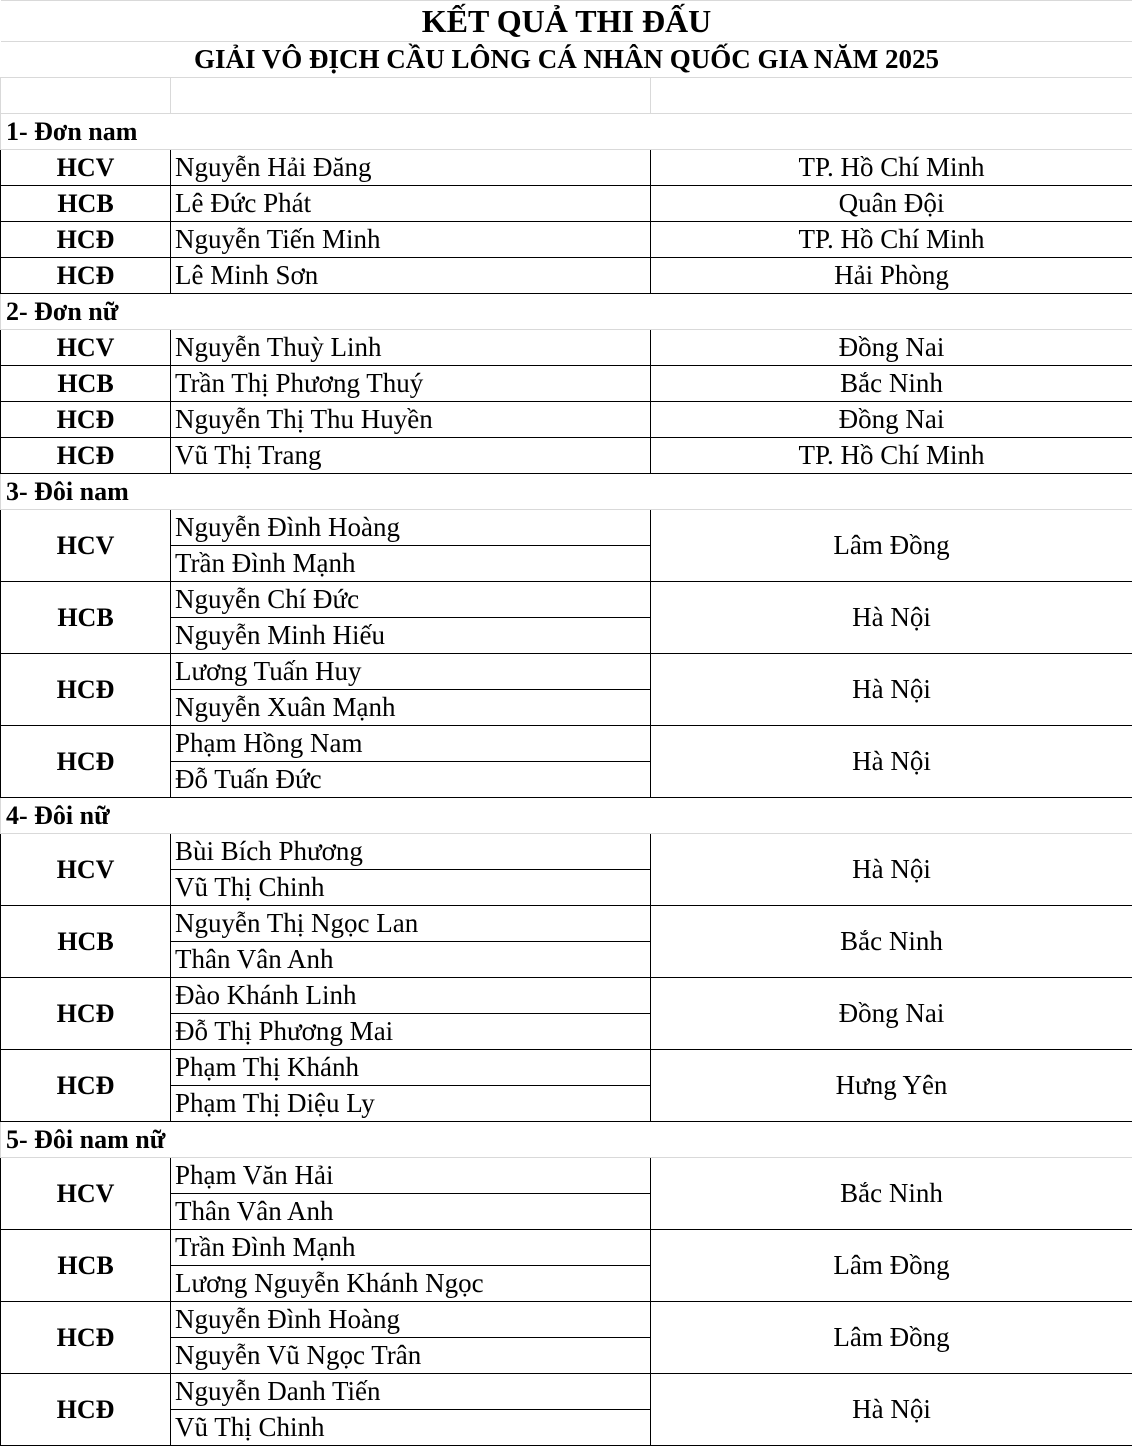 The image size is (1132, 1446). What do you see at coordinates (410, 1067) in the screenshot?
I see `player-name-cell: Phạm Thị Khánh` at bounding box center [410, 1067].